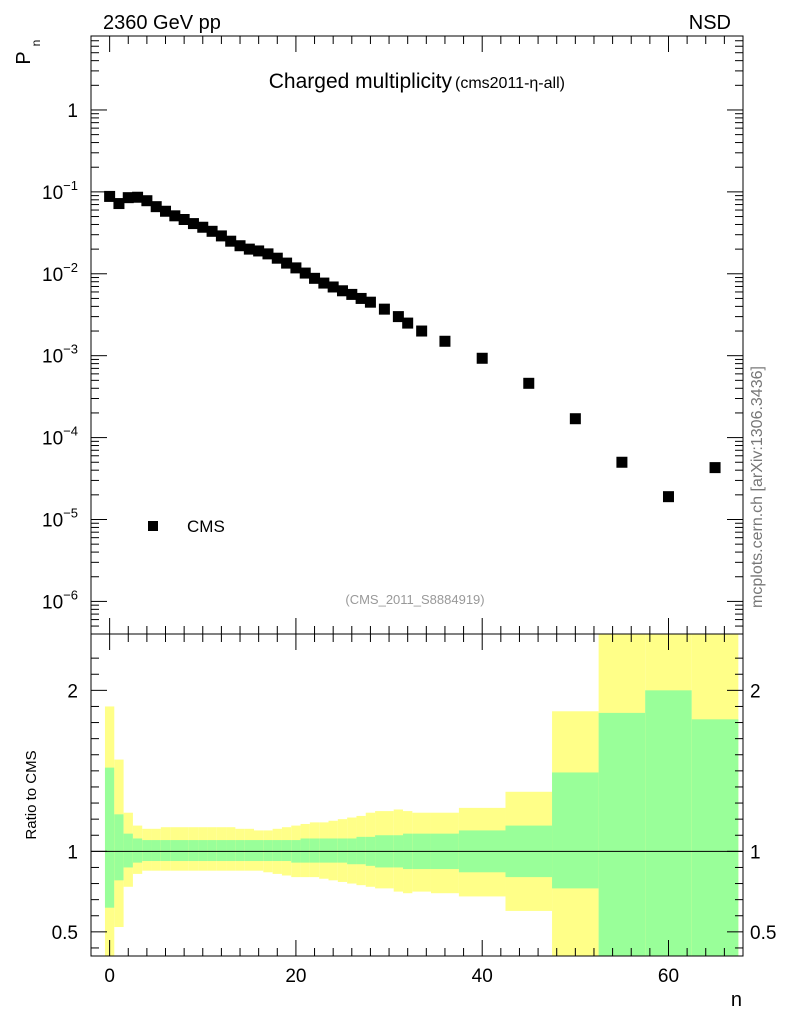  I want to click on y-tick-label: 10⁻¹, so click(60, 191).